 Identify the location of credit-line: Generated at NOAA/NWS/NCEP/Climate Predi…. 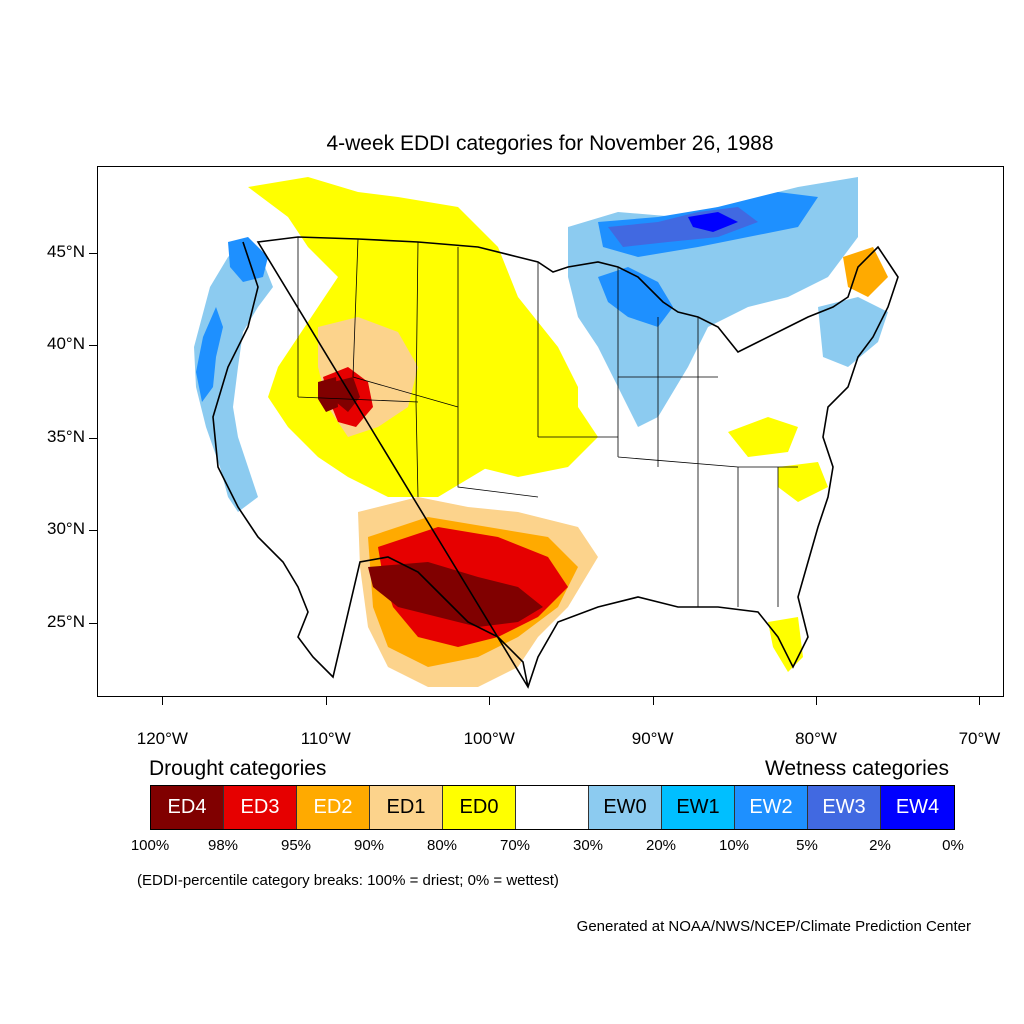
(773, 926).